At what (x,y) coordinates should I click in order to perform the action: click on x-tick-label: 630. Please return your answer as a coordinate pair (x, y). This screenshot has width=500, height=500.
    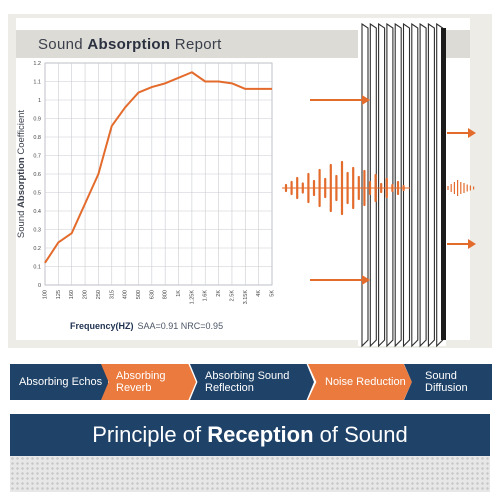
    Looking at the image, I should click on (152, 294).